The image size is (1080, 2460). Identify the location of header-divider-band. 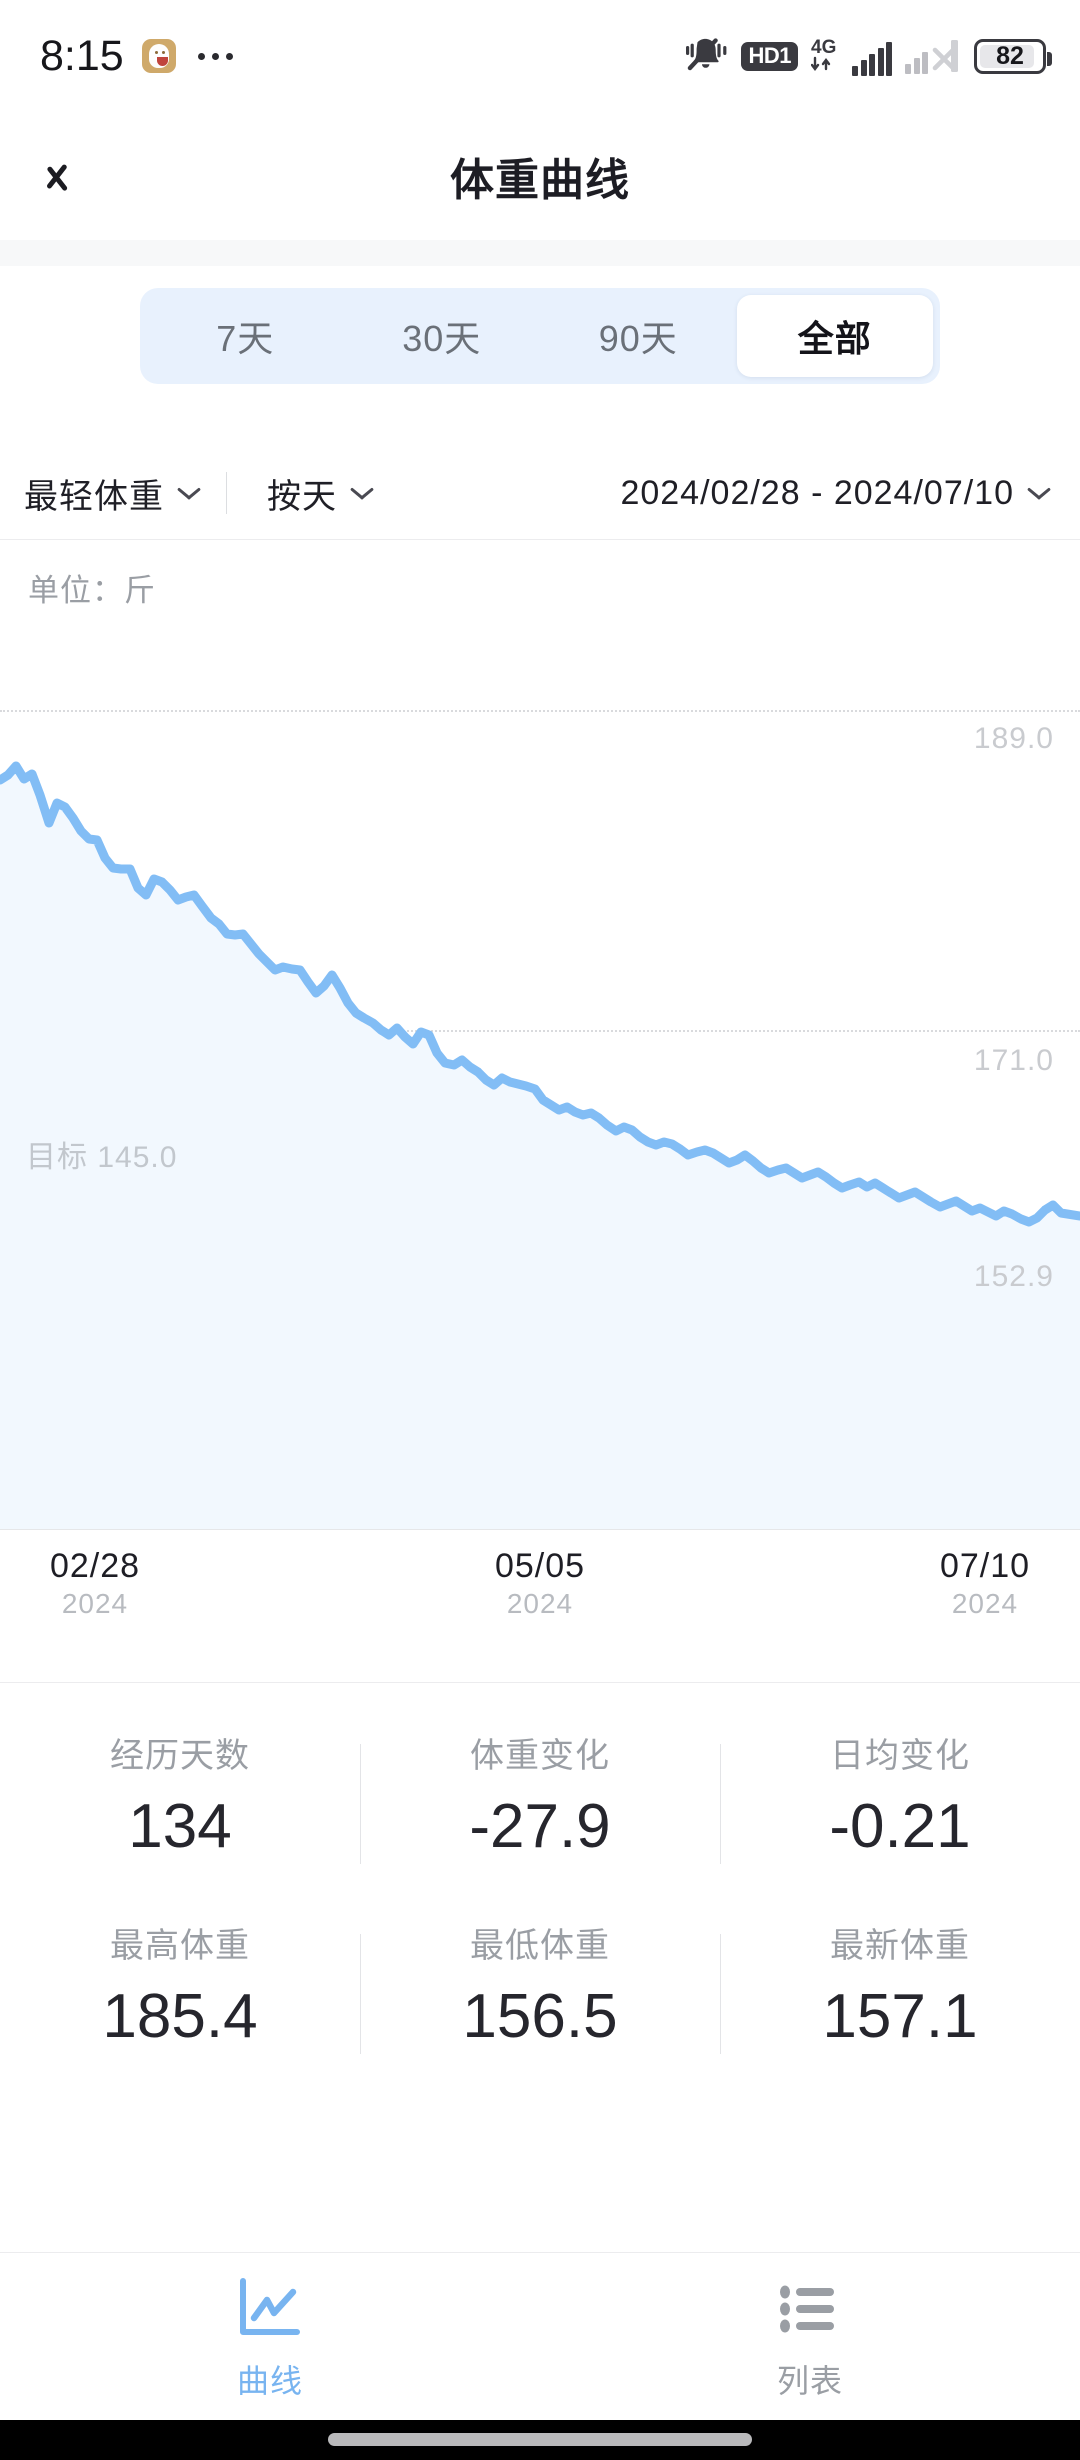
(540, 253).